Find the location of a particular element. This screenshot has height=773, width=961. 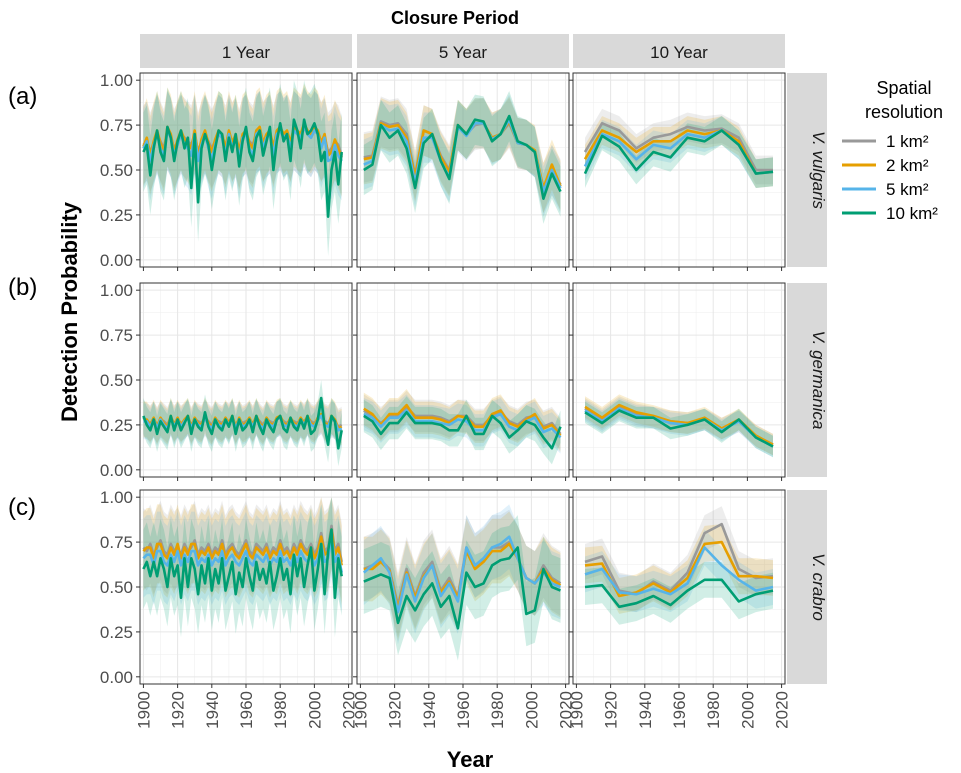

panel-tag-a: (a) is located at coordinates (22, 96).